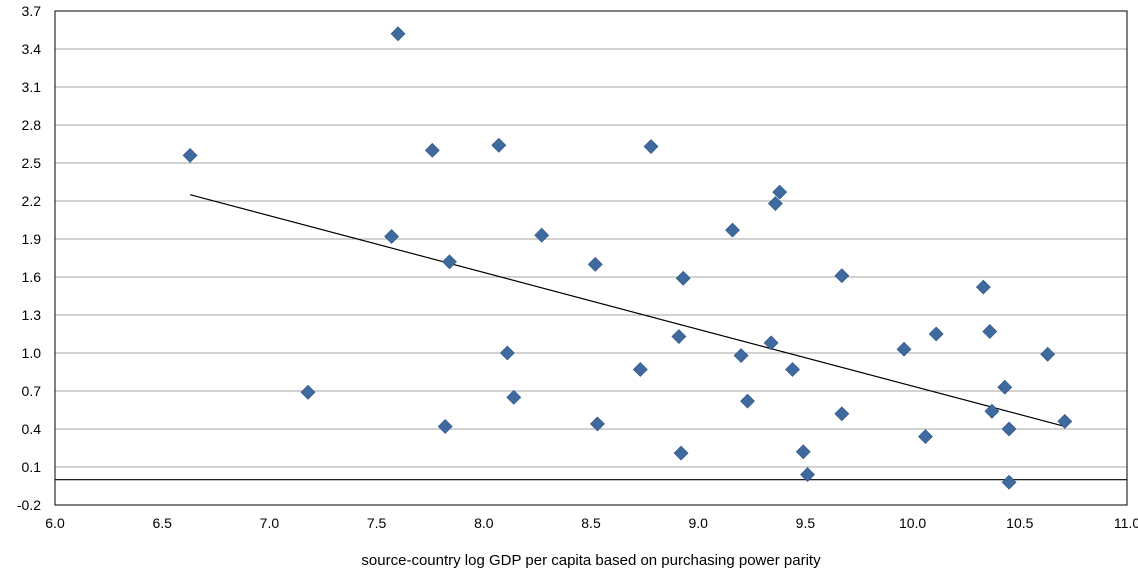  What do you see at coordinates (29, 505) in the screenshot?
I see `y-tick-label: -0.2` at bounding box center [29, 505].